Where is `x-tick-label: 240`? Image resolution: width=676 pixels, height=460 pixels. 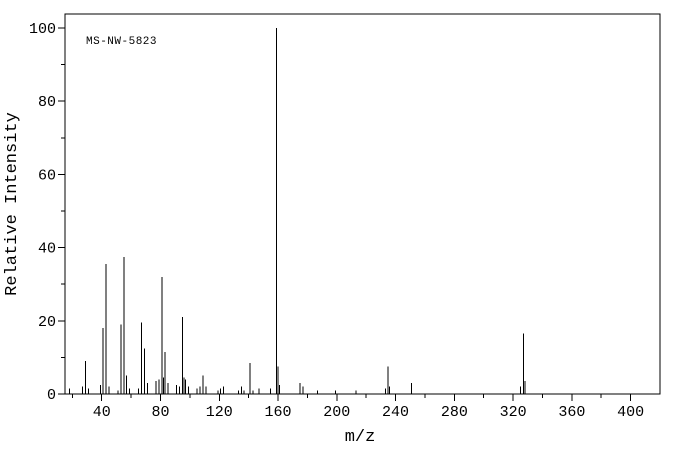
x-tick-label: 240 is located at coordinates (395, 412).